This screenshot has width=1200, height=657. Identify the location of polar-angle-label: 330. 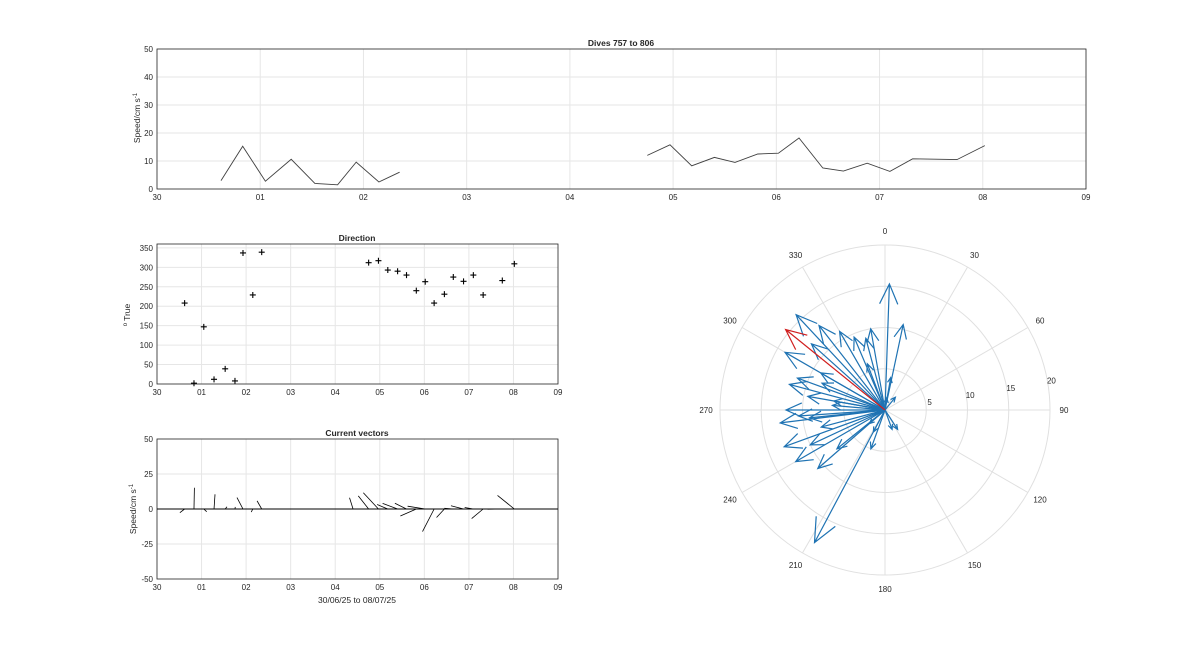
(796, 255).